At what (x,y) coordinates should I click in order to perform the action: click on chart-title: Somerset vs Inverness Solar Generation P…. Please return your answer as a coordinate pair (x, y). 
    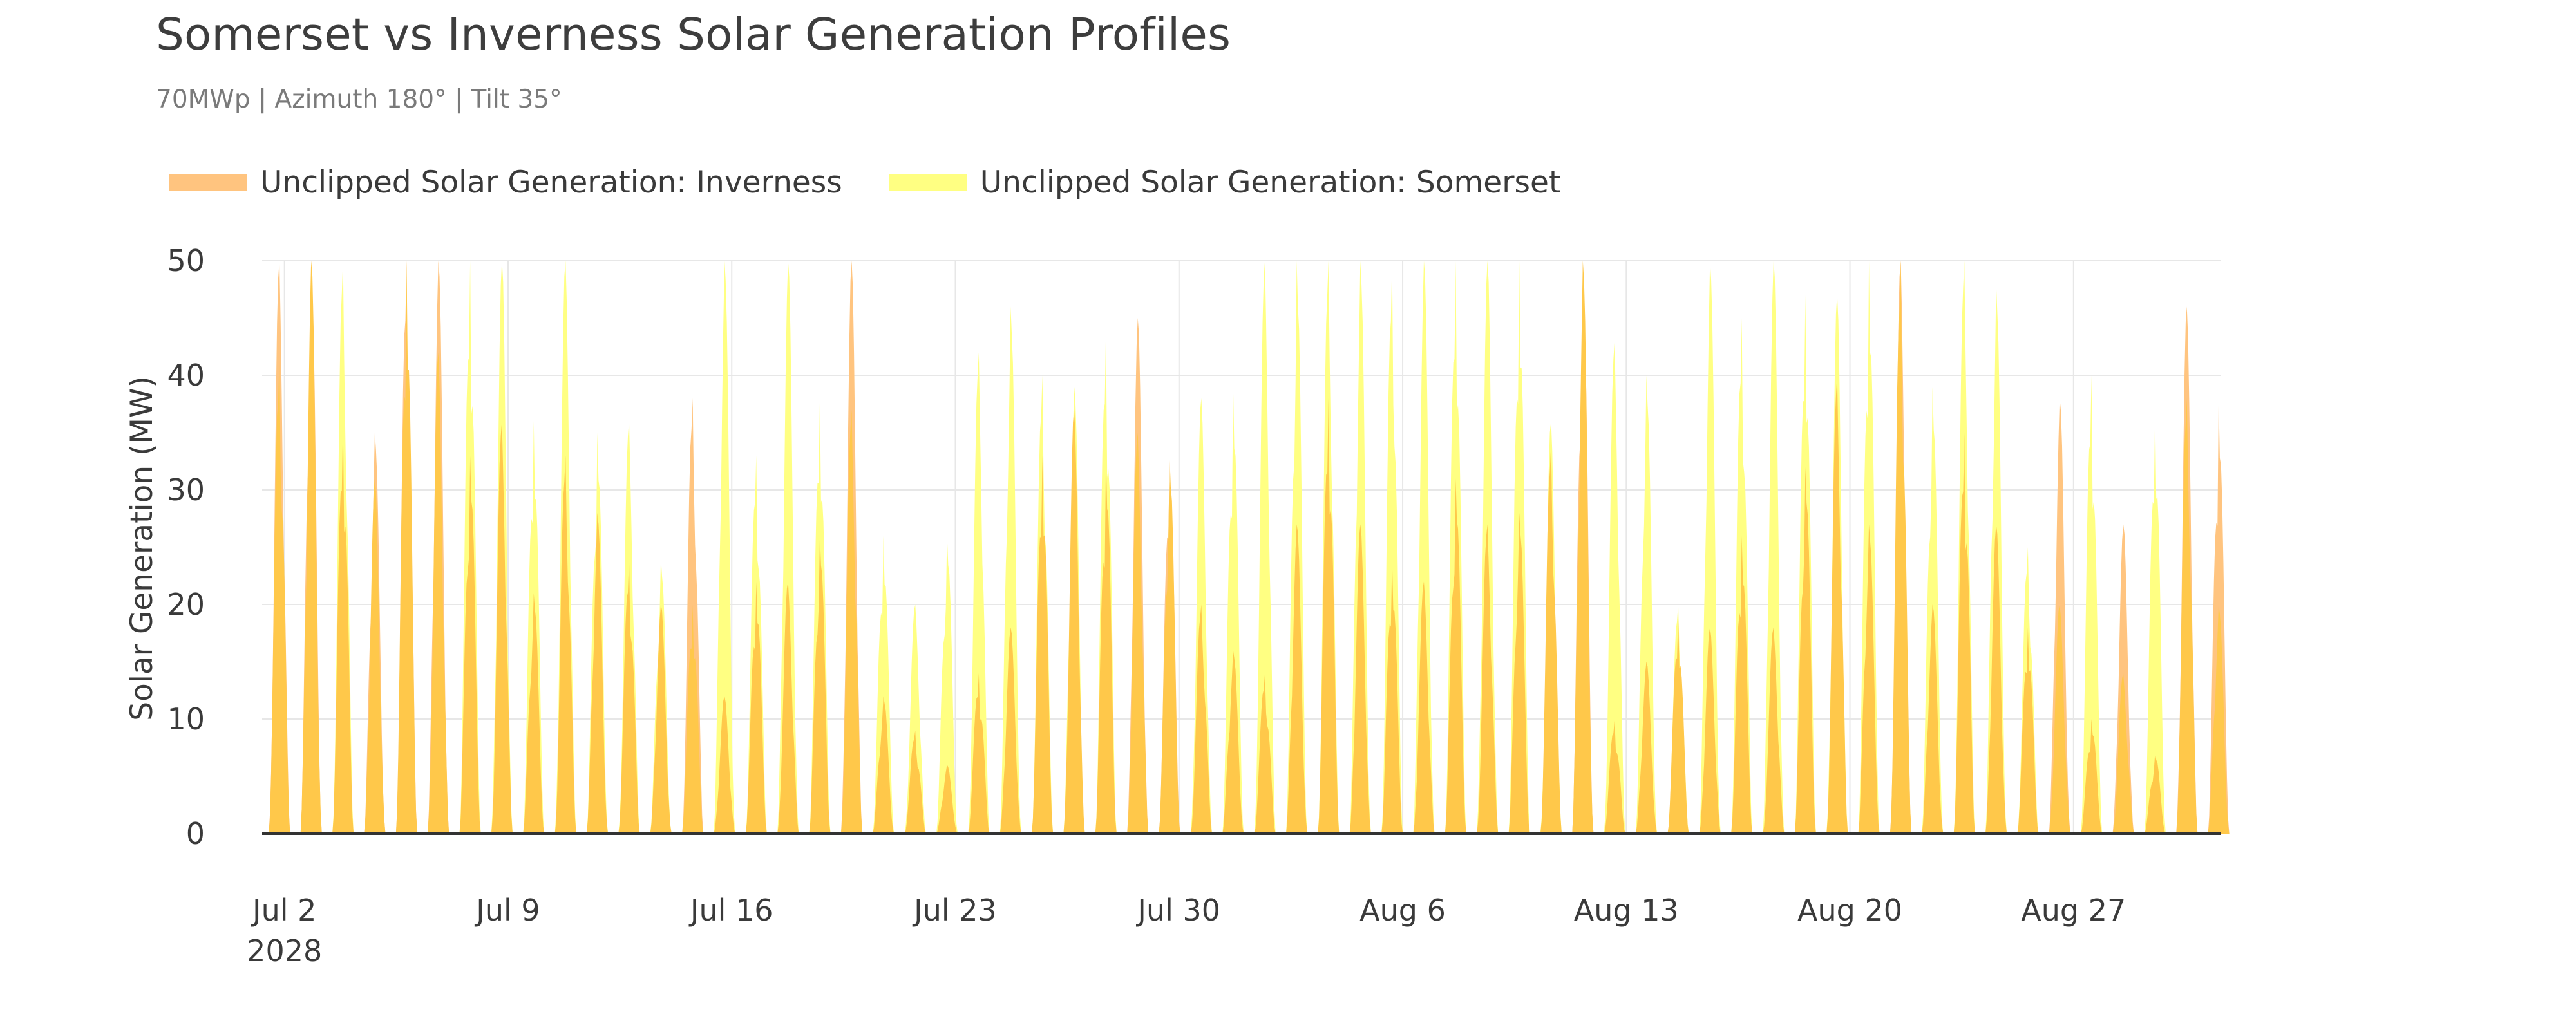
    Looking at the image, I should click on (693, 35).